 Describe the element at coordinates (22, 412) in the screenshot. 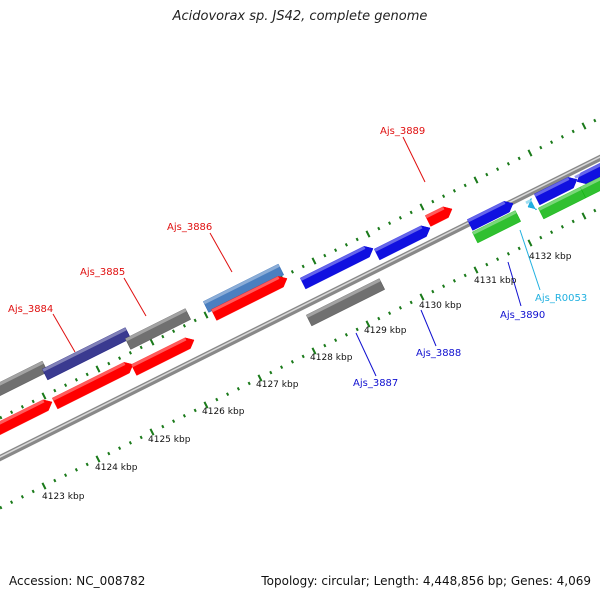

I see `gene-red-left-highlight` at that location.